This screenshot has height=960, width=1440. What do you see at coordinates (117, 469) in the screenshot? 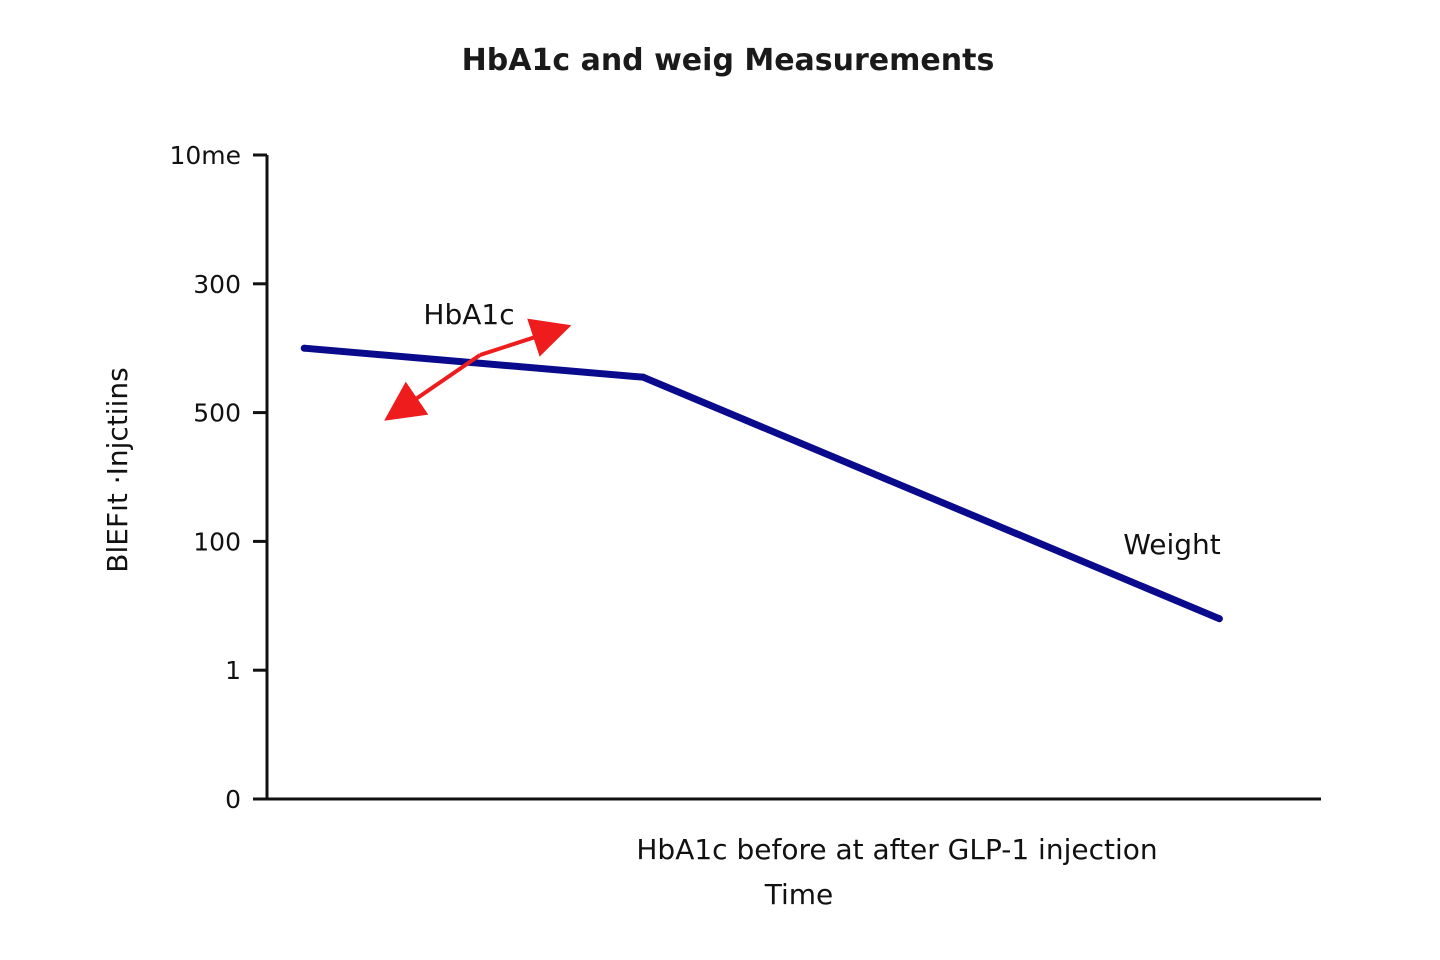
I see `y-axis-label: BlEFıt ·Injctiins` at bounding box center [117, 469].